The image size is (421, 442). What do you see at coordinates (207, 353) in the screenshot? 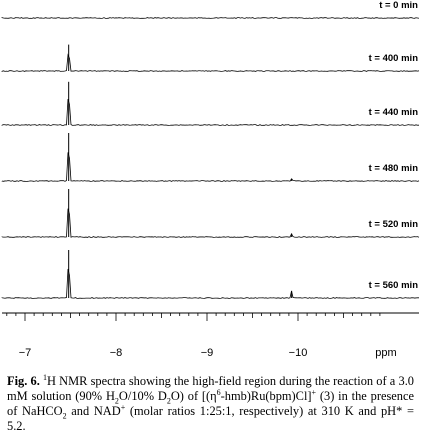
I see `x-tick-label: −9` at bounding box center [207, 353].